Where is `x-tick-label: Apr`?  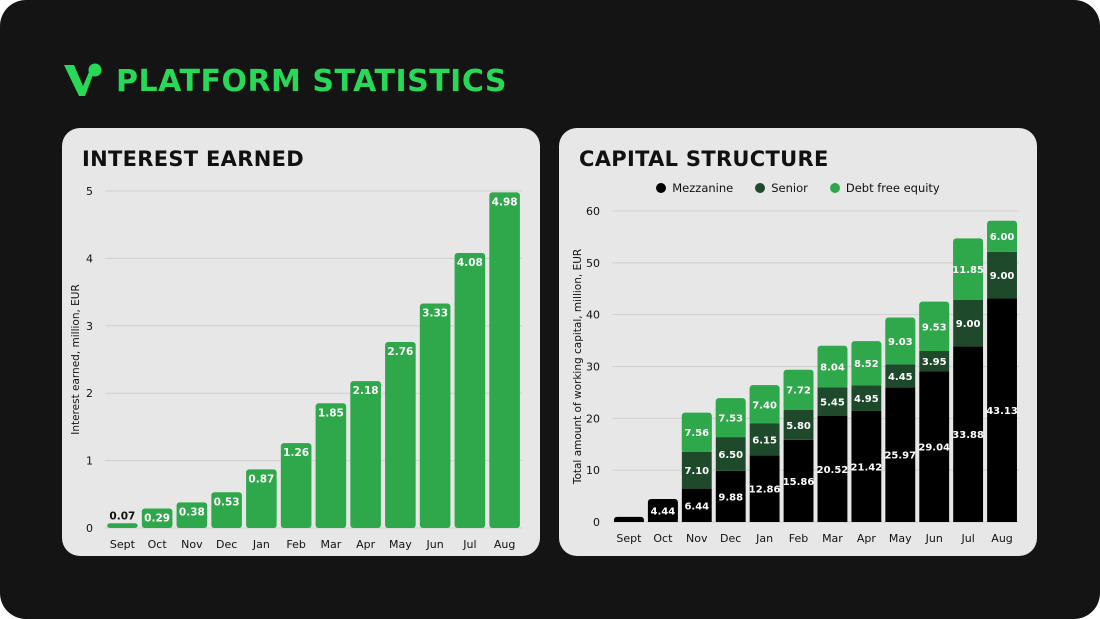 x-tick-label: Apr is located at coordinates (366, 544).